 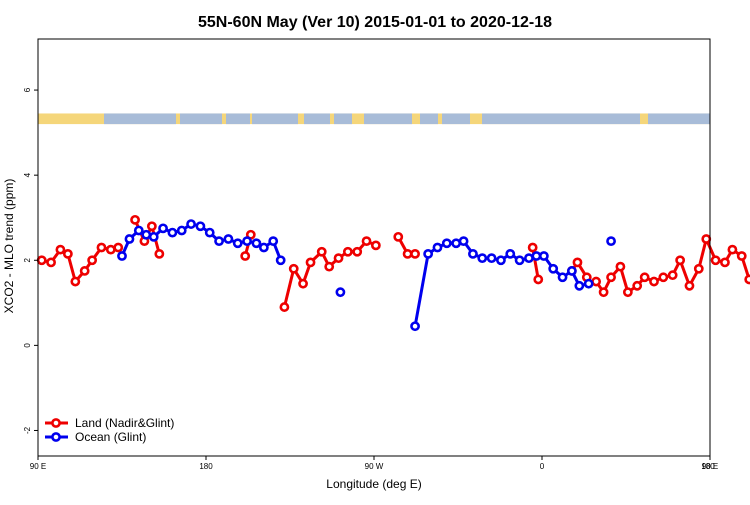 I want to click on legend-label: Land (Nadir&Glint), so click(x=124, y=423).